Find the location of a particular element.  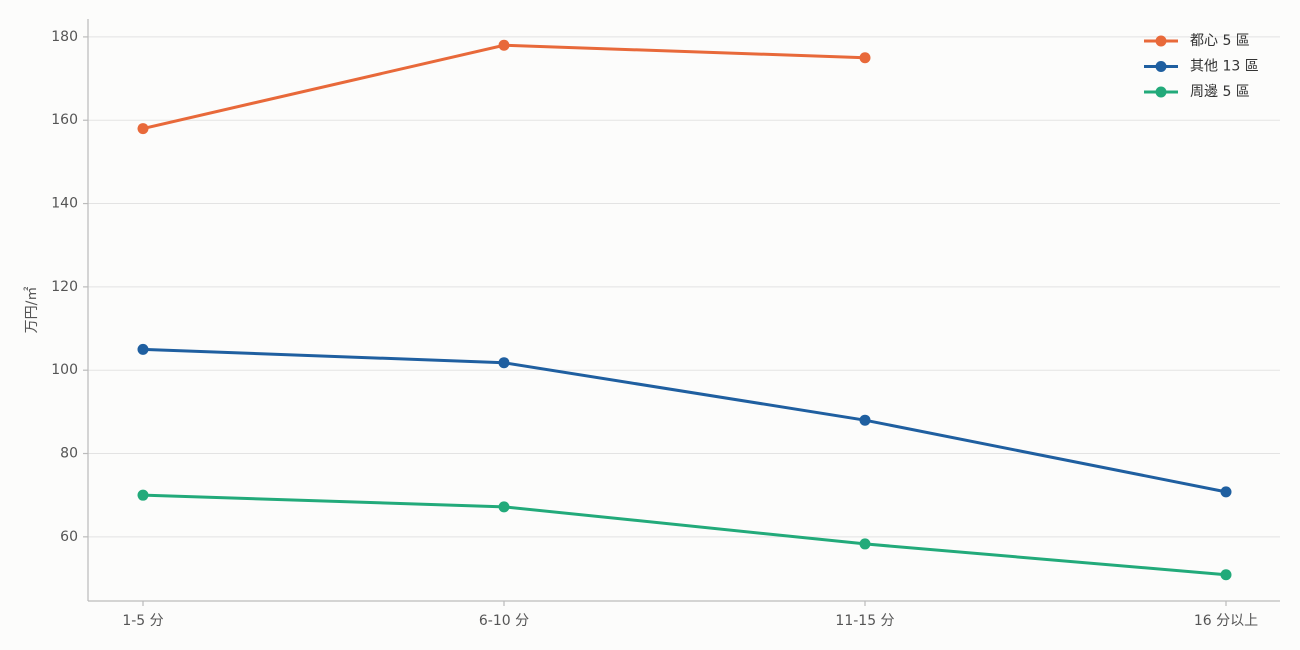

x-tick-label: 16 分以上 is located at coordinates (1226, 621).